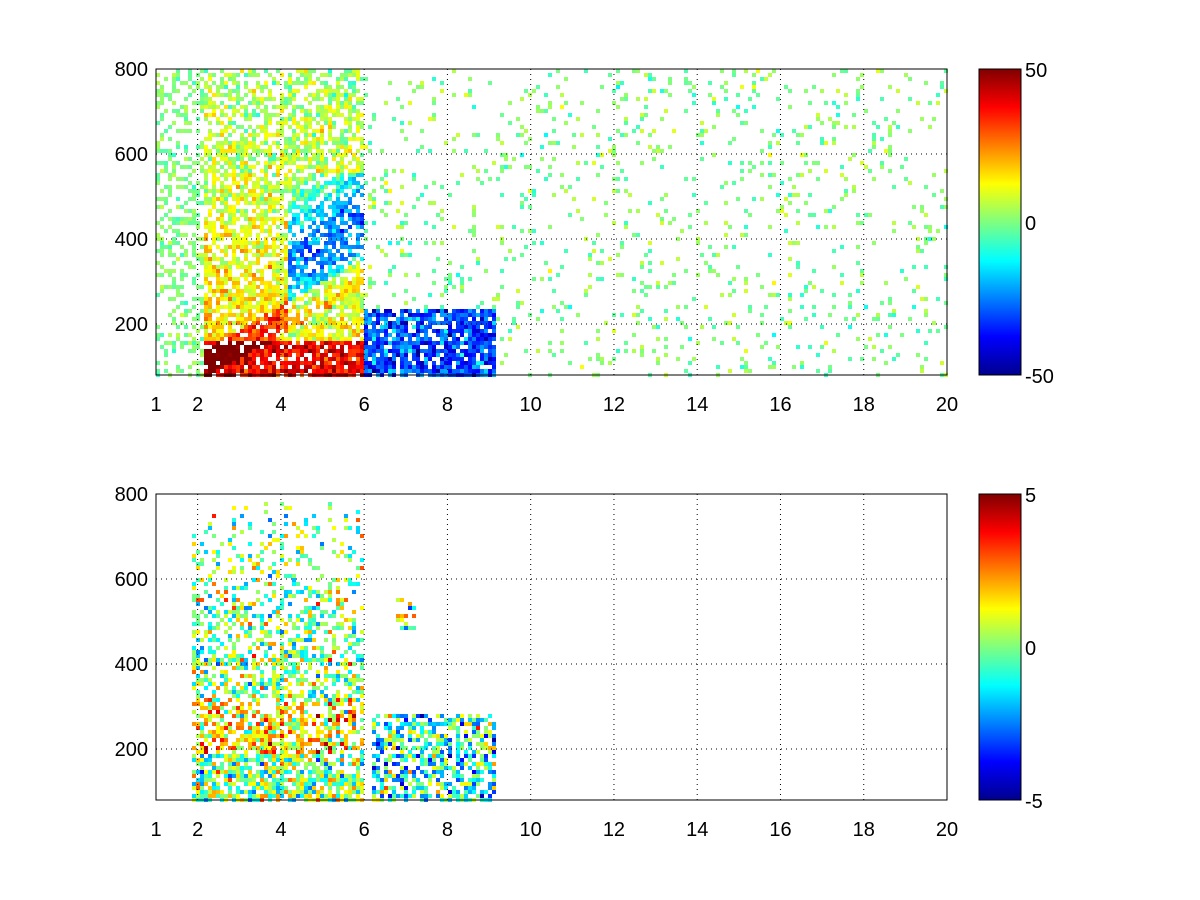 This screenshot has height=900, width=1200. What do you see at coordinates (697, 405) in the screenshot?
I see `x-tick-label: 14` at bounding box center [697, 405].